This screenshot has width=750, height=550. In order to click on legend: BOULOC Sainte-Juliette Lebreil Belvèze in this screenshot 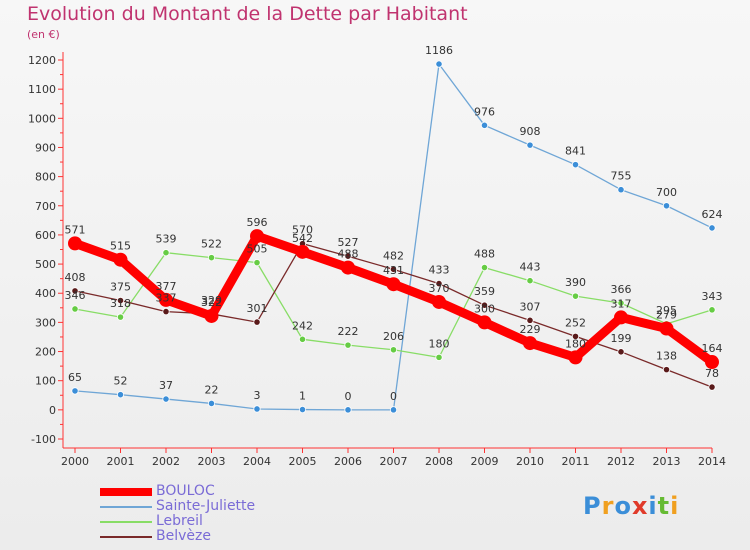, I will do `click(177, 514)`.